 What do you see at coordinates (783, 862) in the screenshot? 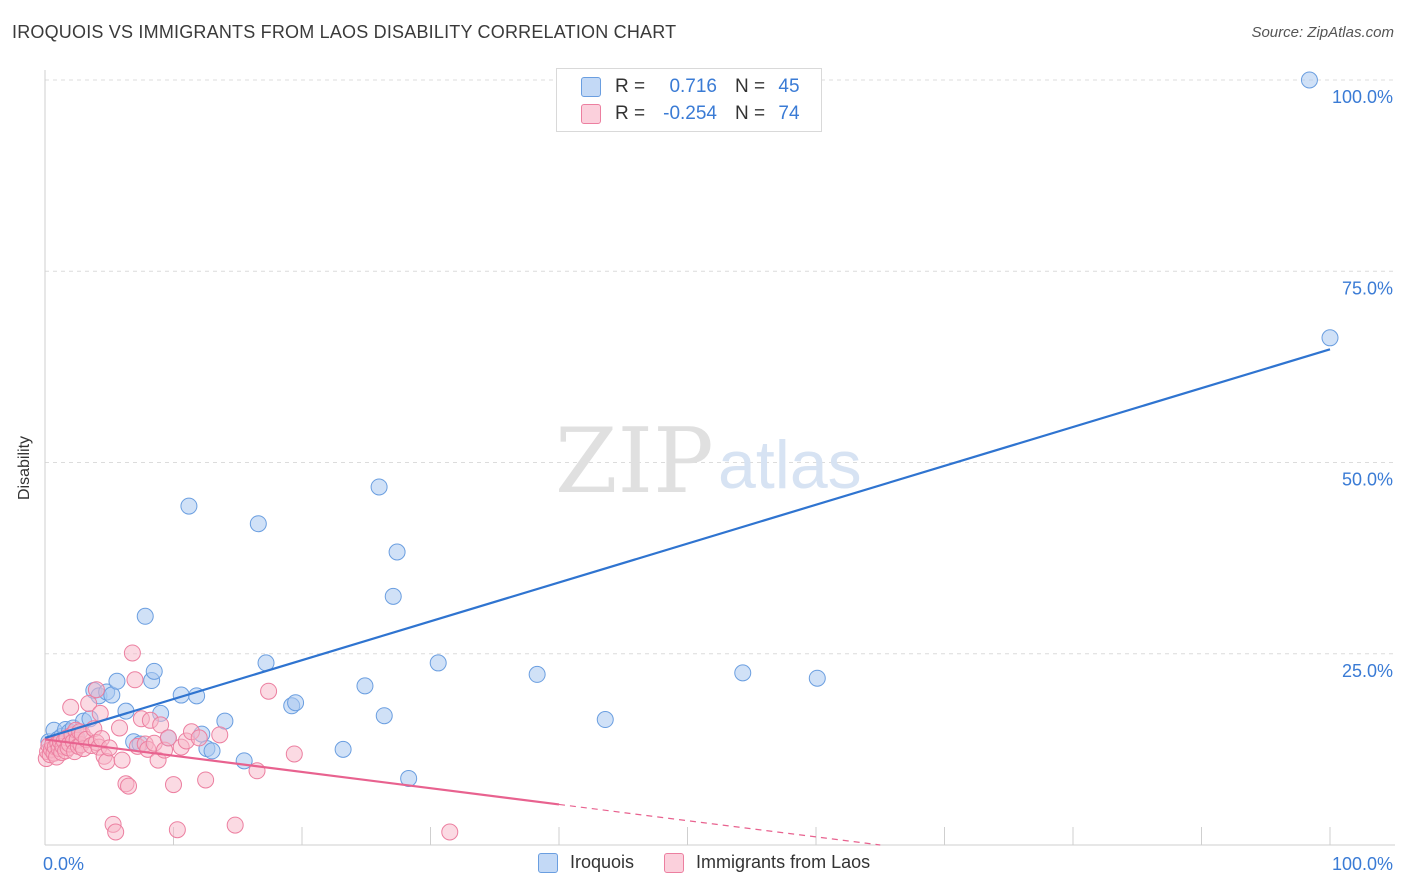
I see `bottom-legend-label-laos: Immigrants from Laos` at bounding box center [783, 862].